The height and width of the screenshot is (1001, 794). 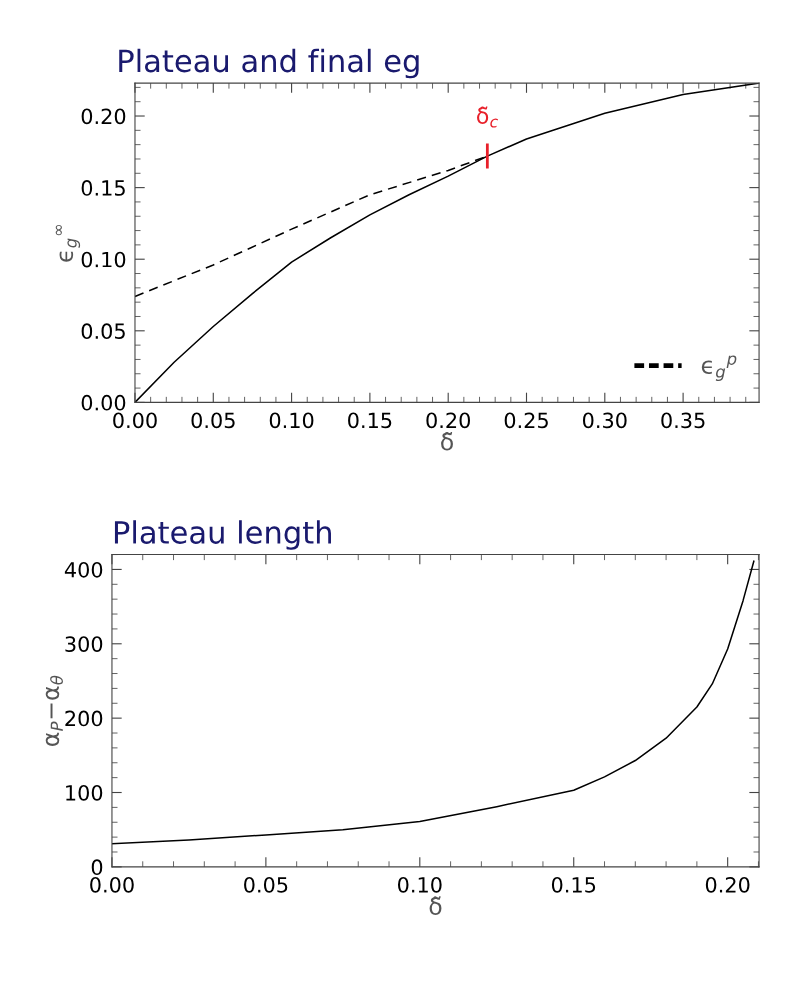 I want to click on y-tick-label: 0.10, so click(x=103, y=259).